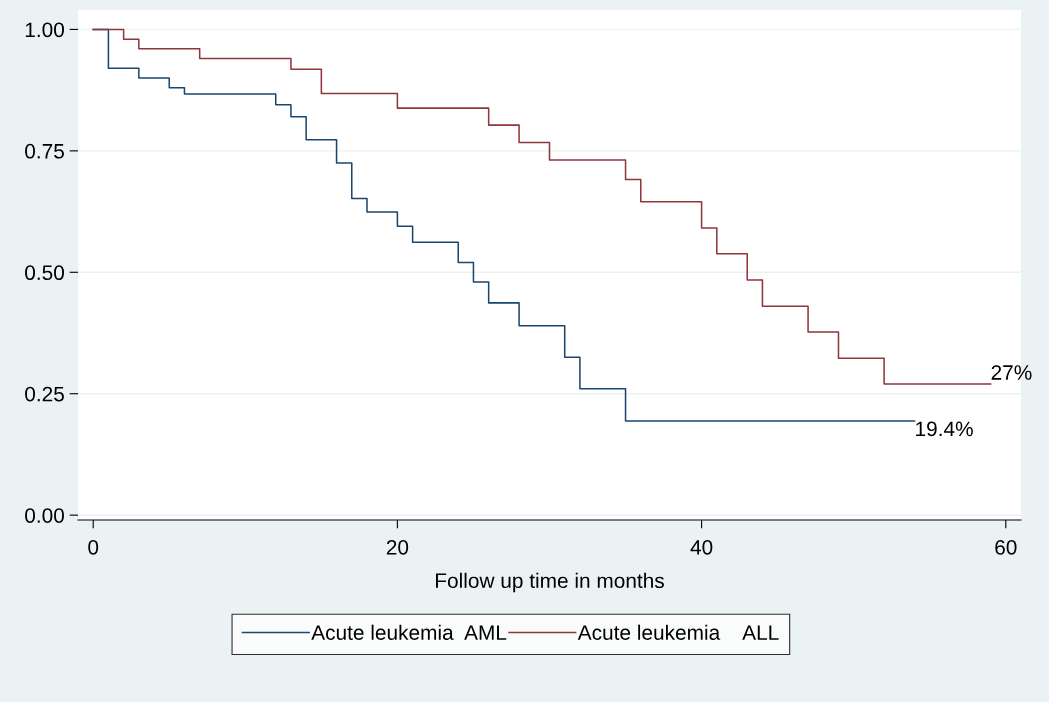 This screenshot has height=702, width=1049. Describe the element at coordinates (397, 547) in the screenshot. I see `x-tick-label: 20` at that location.